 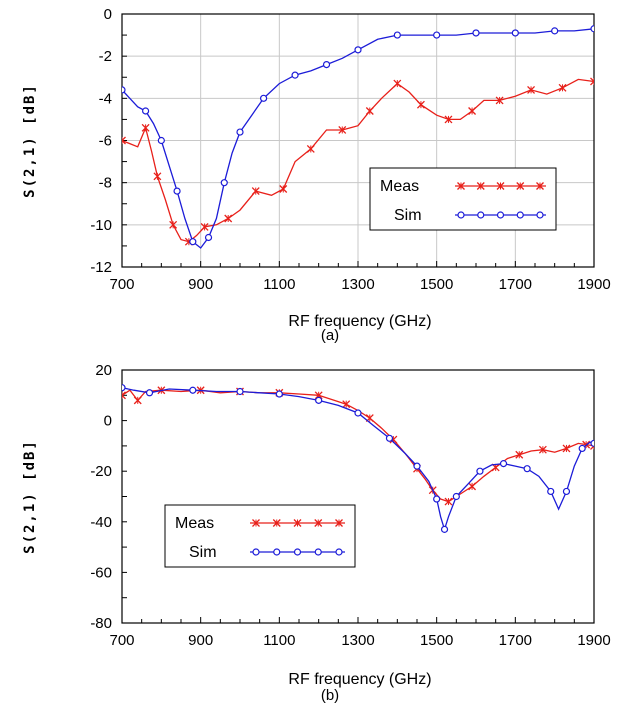 I want to click on series-meas, so click(x=358, y=446).